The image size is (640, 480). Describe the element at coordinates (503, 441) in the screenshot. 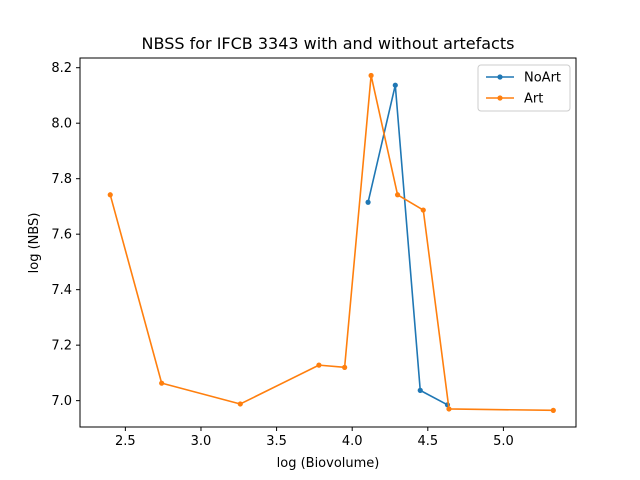

I see `x-tick-label: 5.0` at that location.